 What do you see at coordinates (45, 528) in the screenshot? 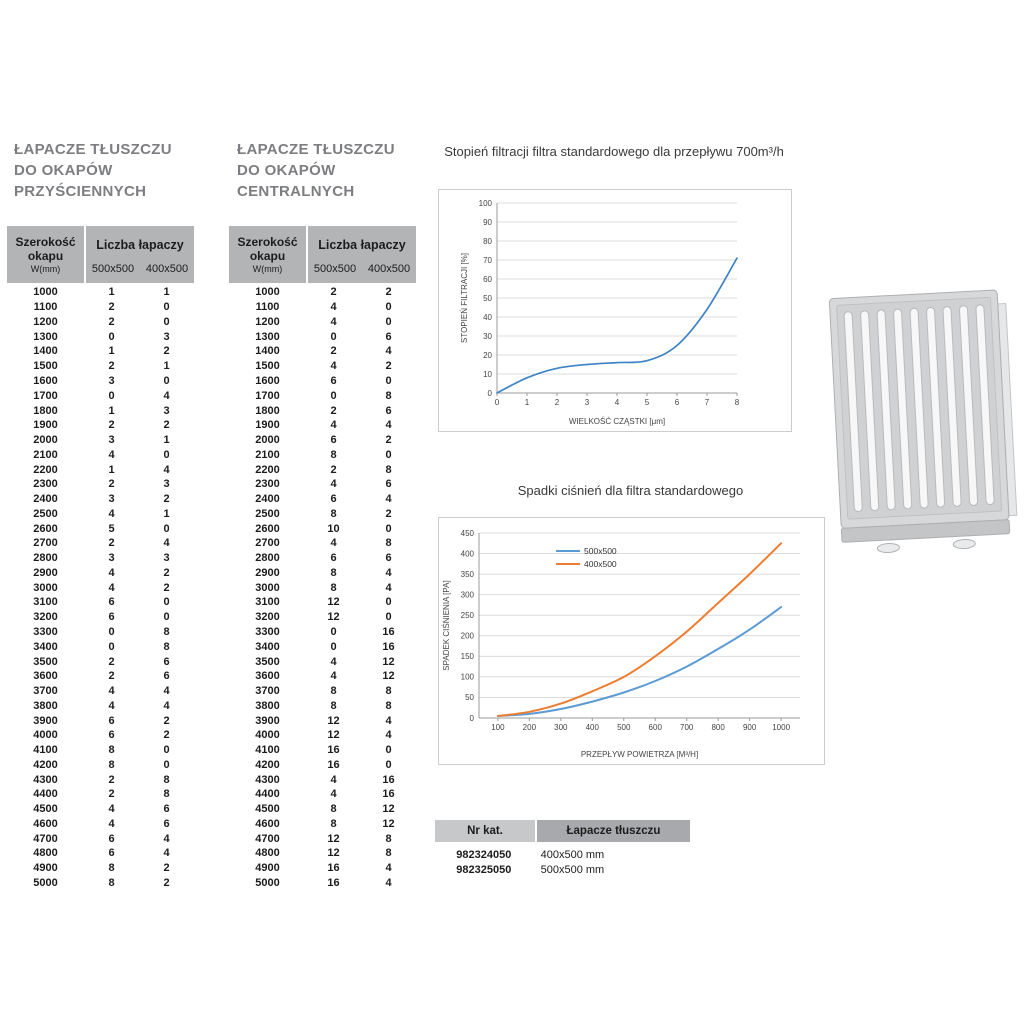
I see `table-cell: 2600` at bounding box center [45, 528].